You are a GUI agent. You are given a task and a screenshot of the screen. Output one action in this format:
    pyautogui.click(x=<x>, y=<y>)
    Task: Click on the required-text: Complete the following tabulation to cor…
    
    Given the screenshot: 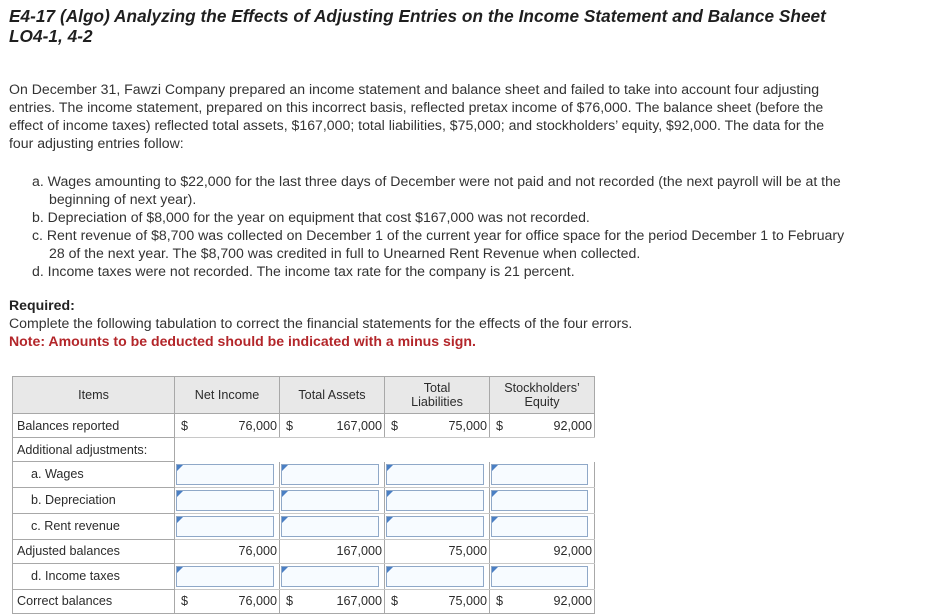 What is the action you would take?
    pyautogui.click(x=321, y=323)
    